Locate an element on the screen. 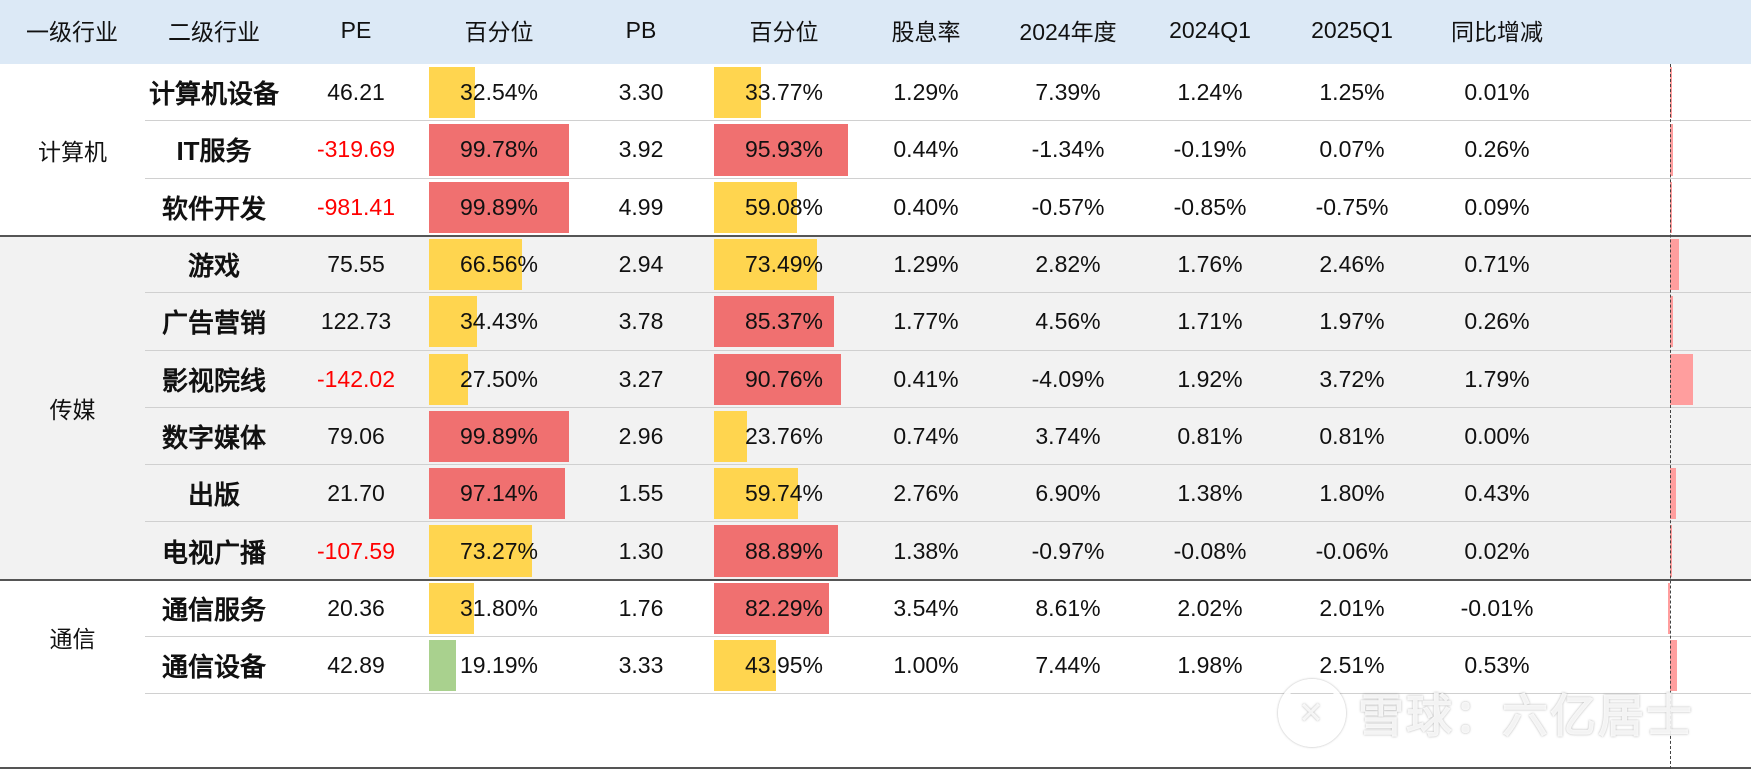 Image resolution: width=1751 pixels, height=769 pixels. table-cell: 1.25% is located at coordinates (1352, 92).